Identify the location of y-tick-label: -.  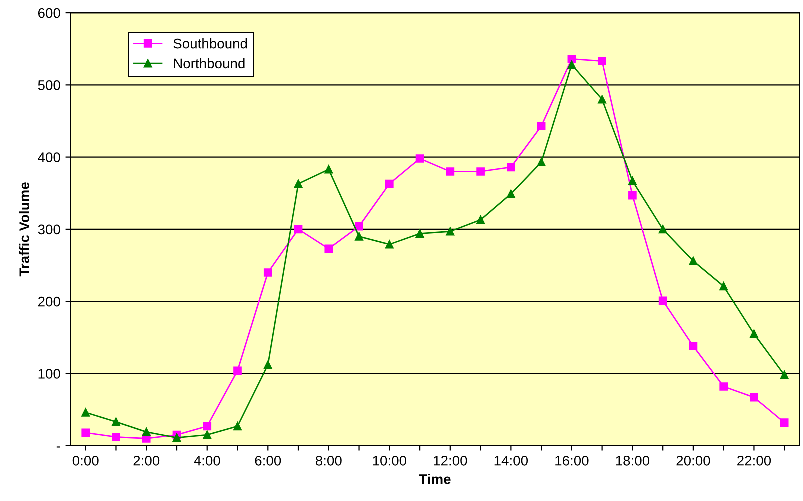
(58, 447).